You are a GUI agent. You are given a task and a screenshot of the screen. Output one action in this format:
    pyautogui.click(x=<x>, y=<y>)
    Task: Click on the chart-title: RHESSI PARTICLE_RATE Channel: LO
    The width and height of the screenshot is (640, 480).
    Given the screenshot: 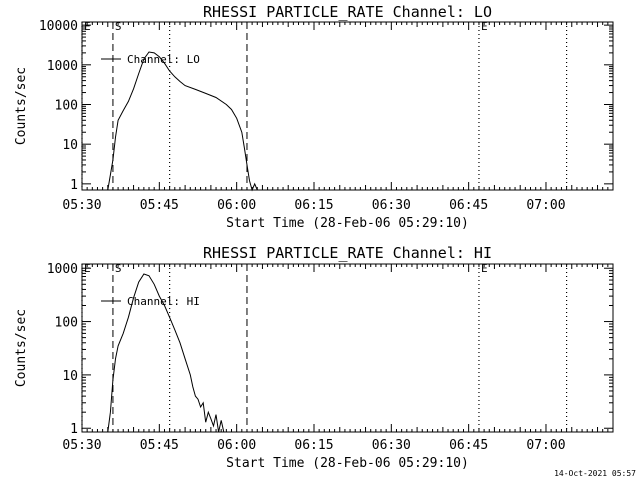 What is the action you would take?
    pyautogui.click(x=347, y=12)
    